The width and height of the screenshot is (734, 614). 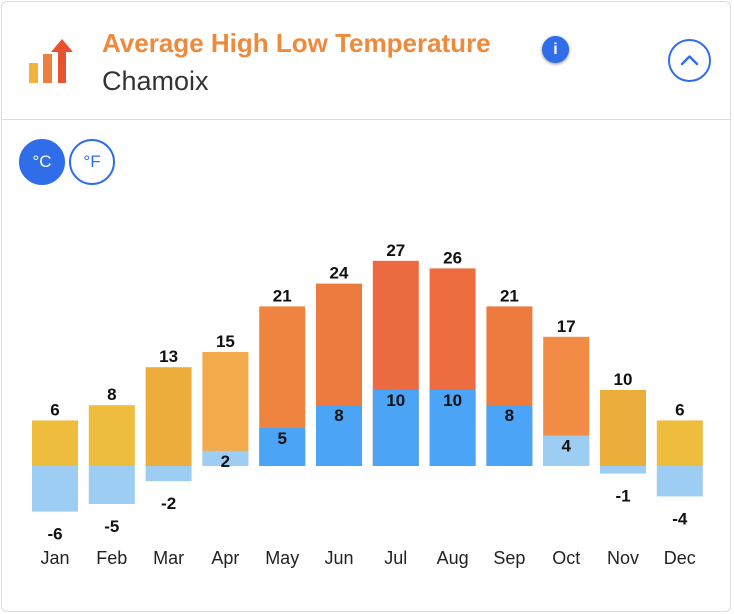 I want to click on high-value-label: 13, so click(x=168, y=356).